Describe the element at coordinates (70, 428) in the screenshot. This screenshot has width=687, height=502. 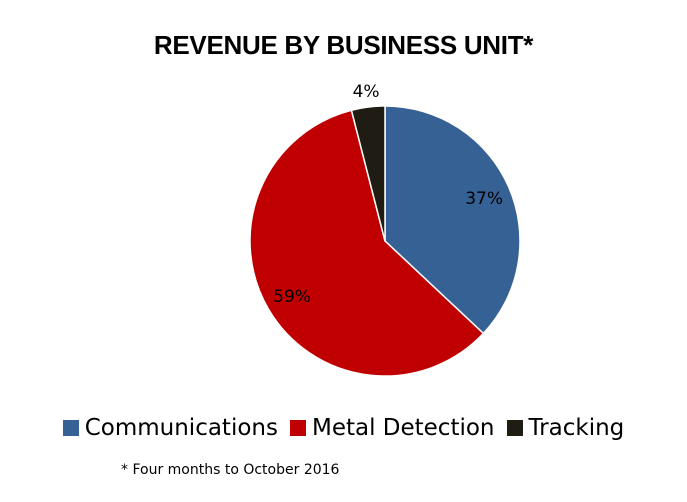
I see `legend-swatch-communications` at that location.